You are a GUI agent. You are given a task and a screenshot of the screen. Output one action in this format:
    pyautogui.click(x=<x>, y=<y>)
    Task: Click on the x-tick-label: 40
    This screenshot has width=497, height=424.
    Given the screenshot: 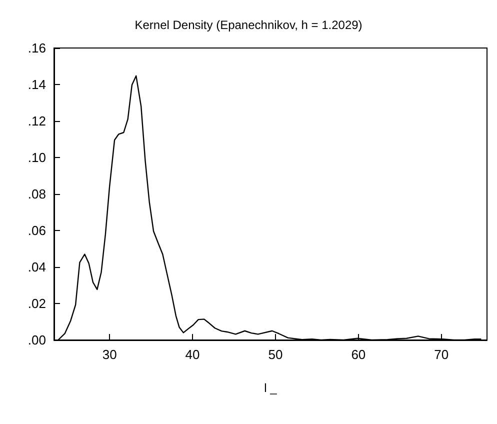 What is the action you would take?
    pyautogui.click(x=192, y=354)
    